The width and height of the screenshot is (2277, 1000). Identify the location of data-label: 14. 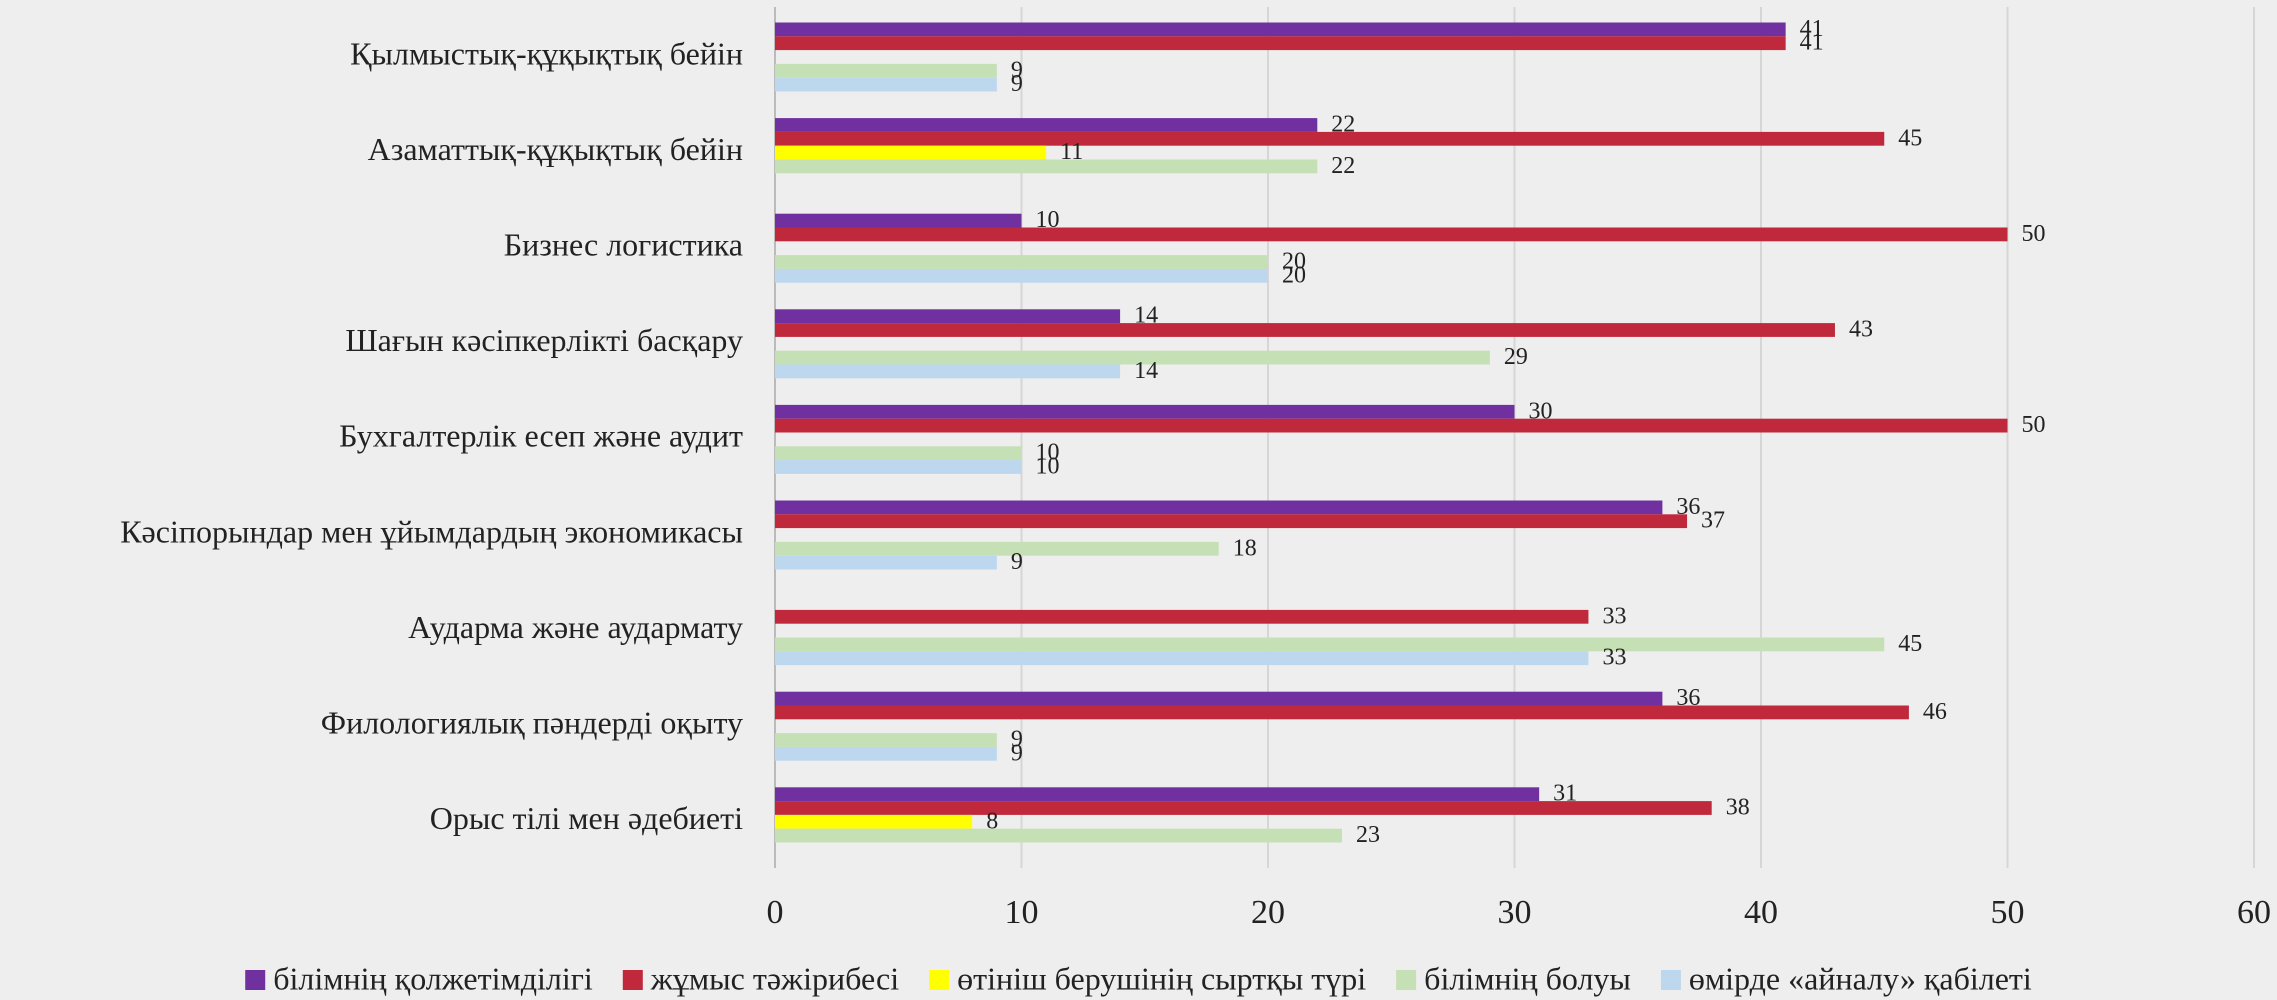
(1146, 371).